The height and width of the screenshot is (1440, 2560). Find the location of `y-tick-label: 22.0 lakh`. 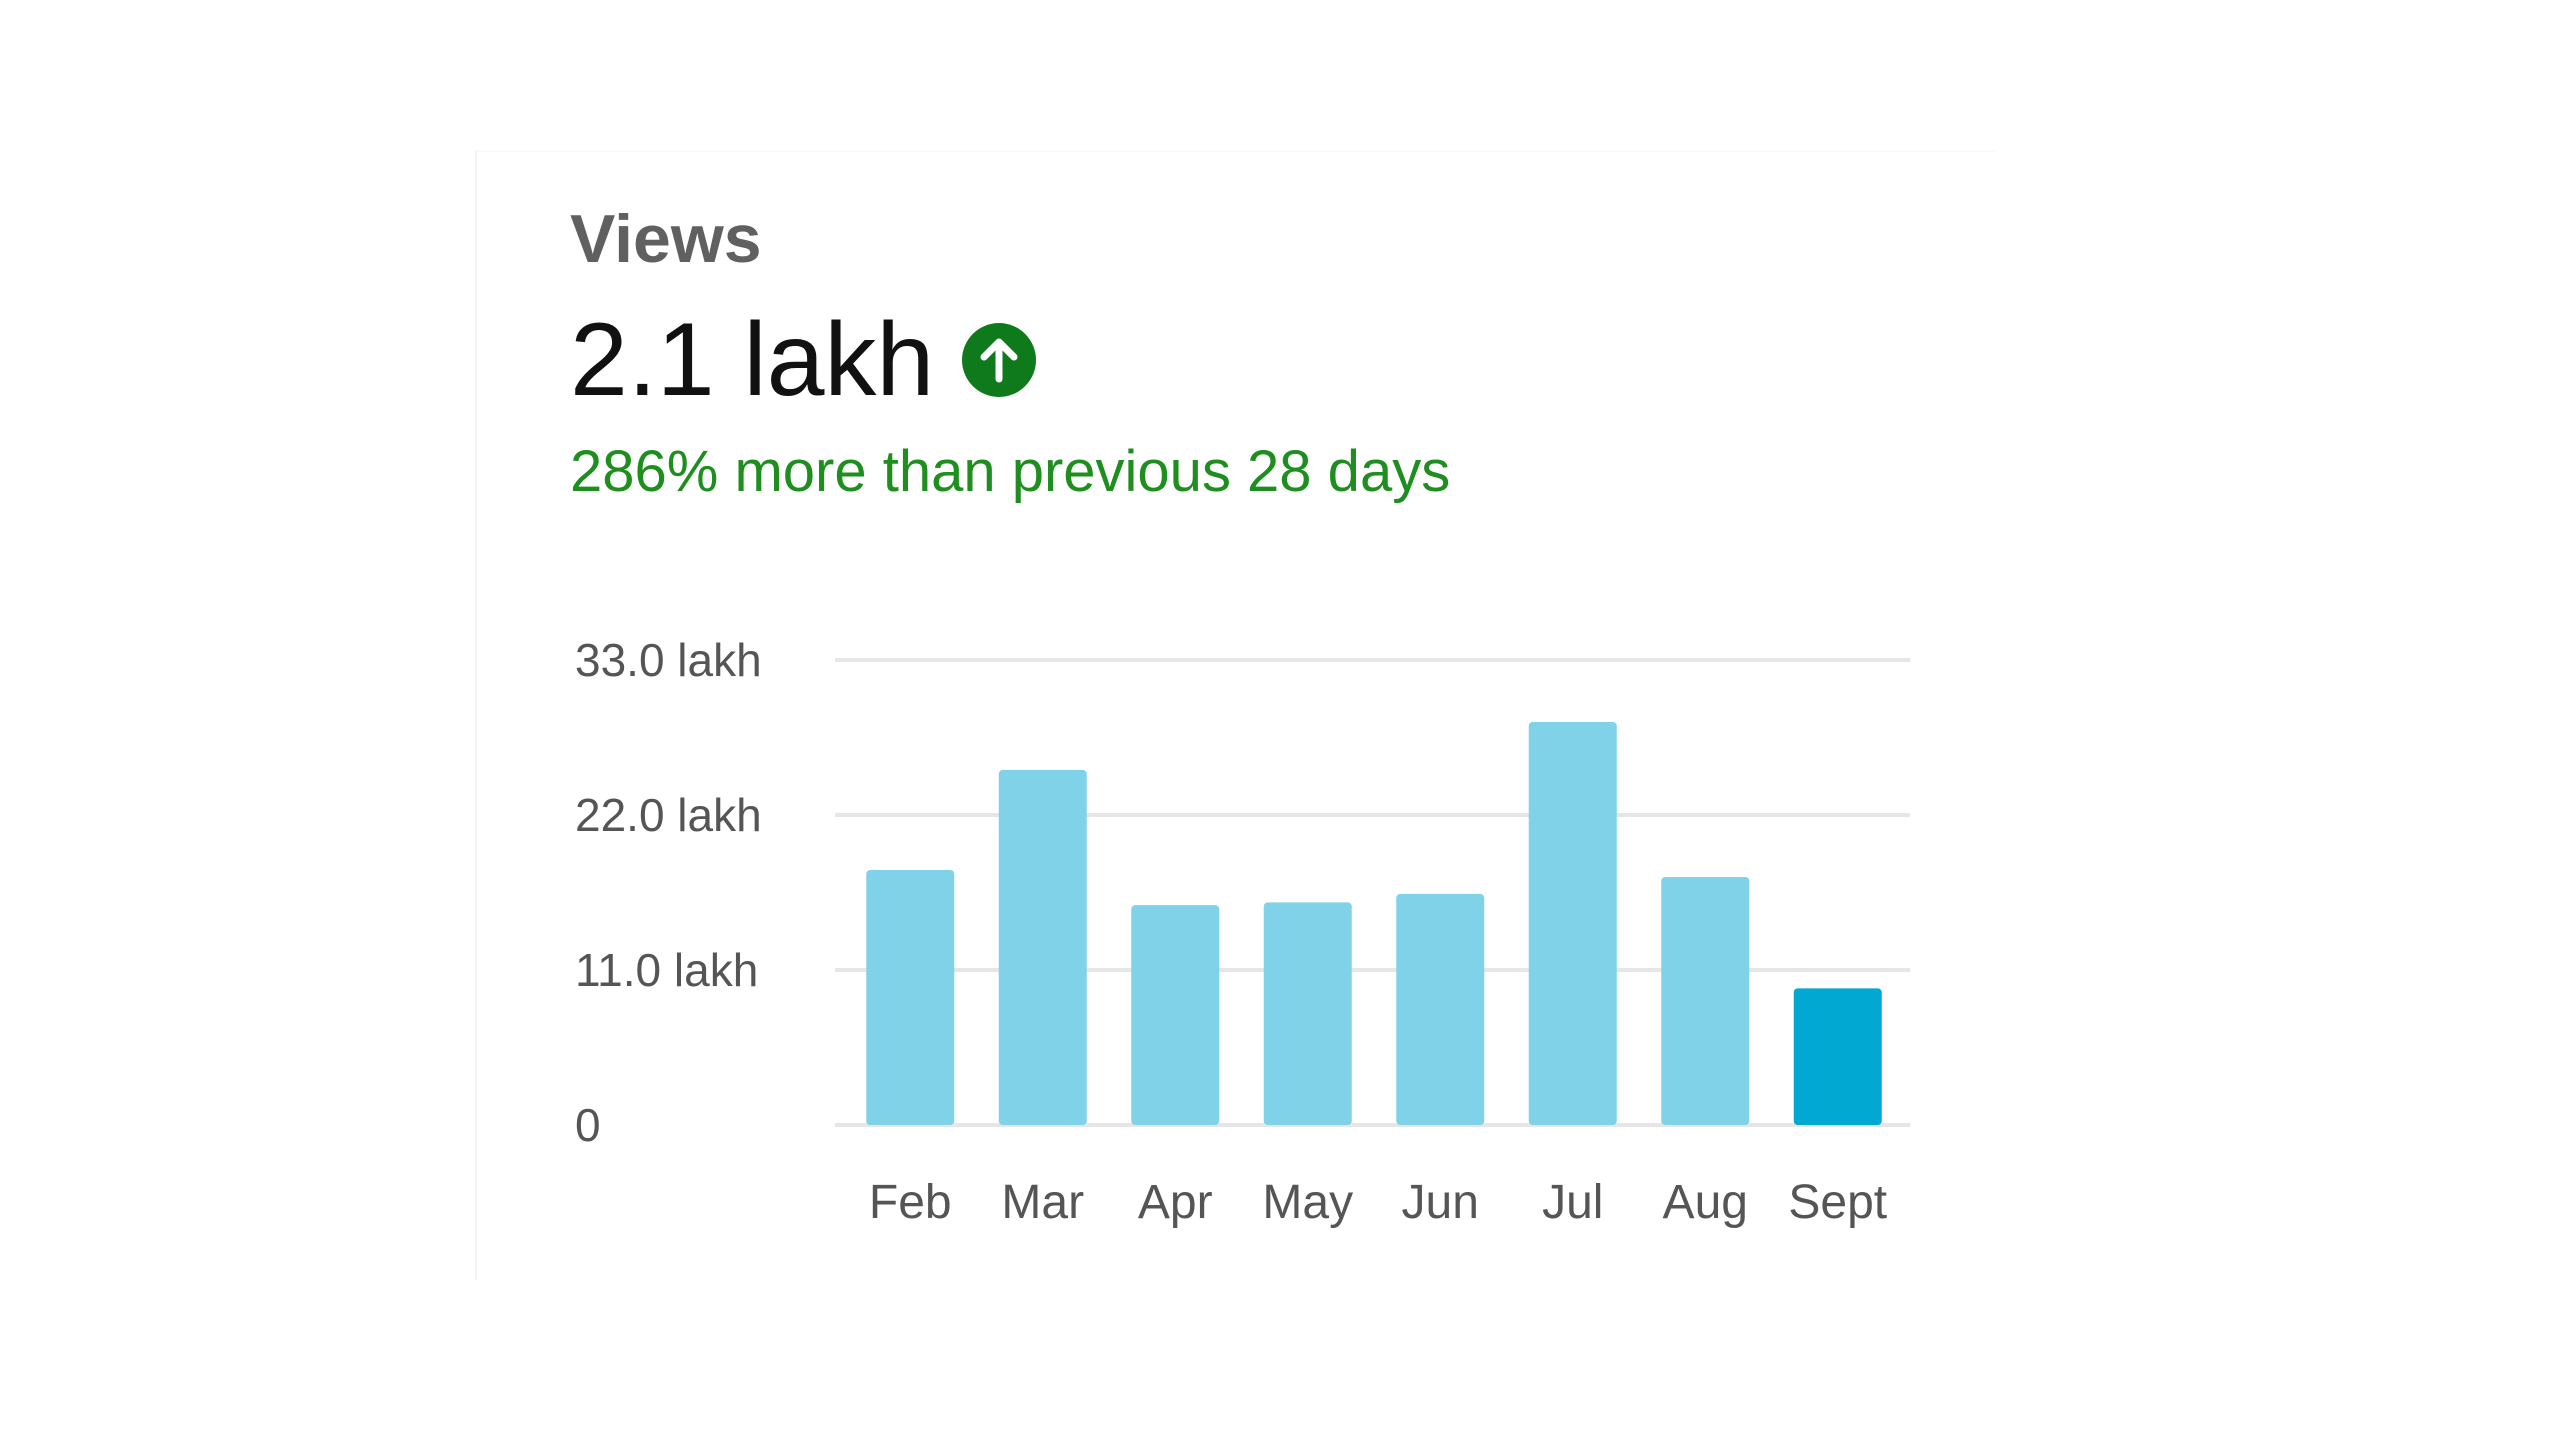

y-tick-label: 22.0 lakh is located at coordinates (668, 815).